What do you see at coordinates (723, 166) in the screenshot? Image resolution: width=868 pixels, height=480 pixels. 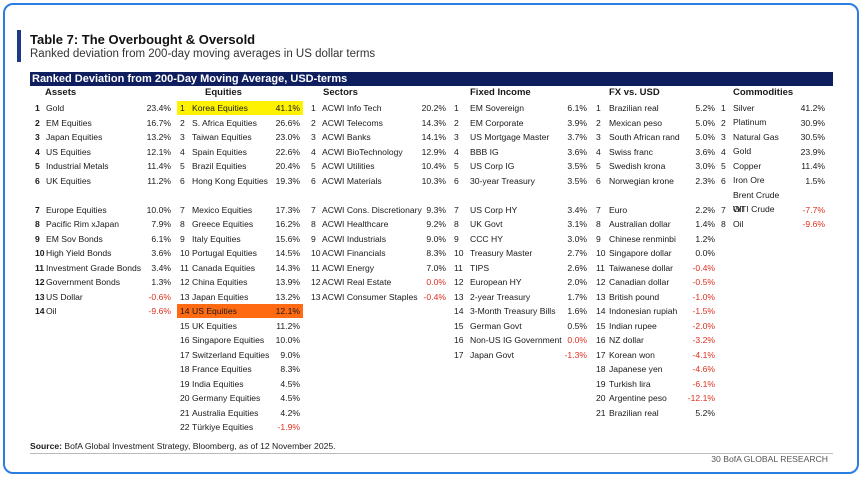 I see `rank: 5` at bounding box center [723, 166].